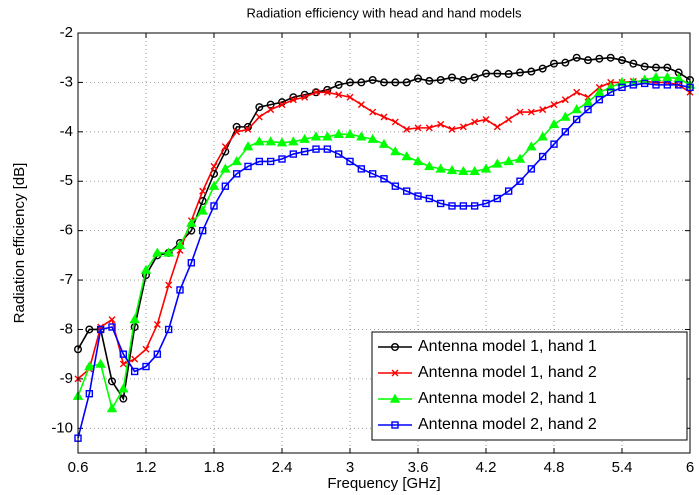  What do you see at coordinates (350, 467) in the screenshot?
I see `x-tick-label: 3` at bounding box center [350, 467].